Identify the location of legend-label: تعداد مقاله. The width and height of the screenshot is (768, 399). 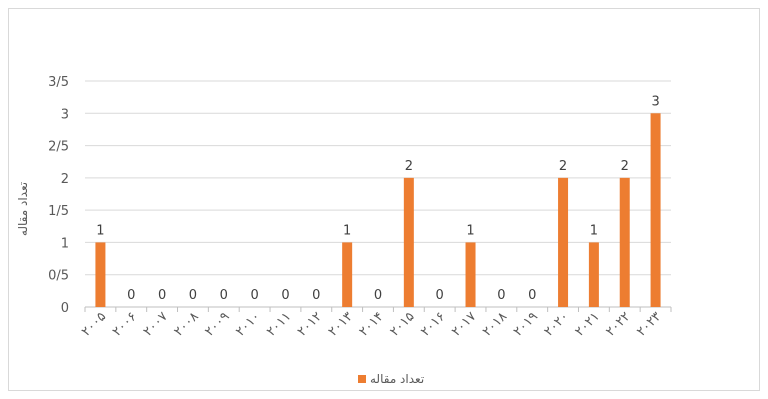
(397, 379).